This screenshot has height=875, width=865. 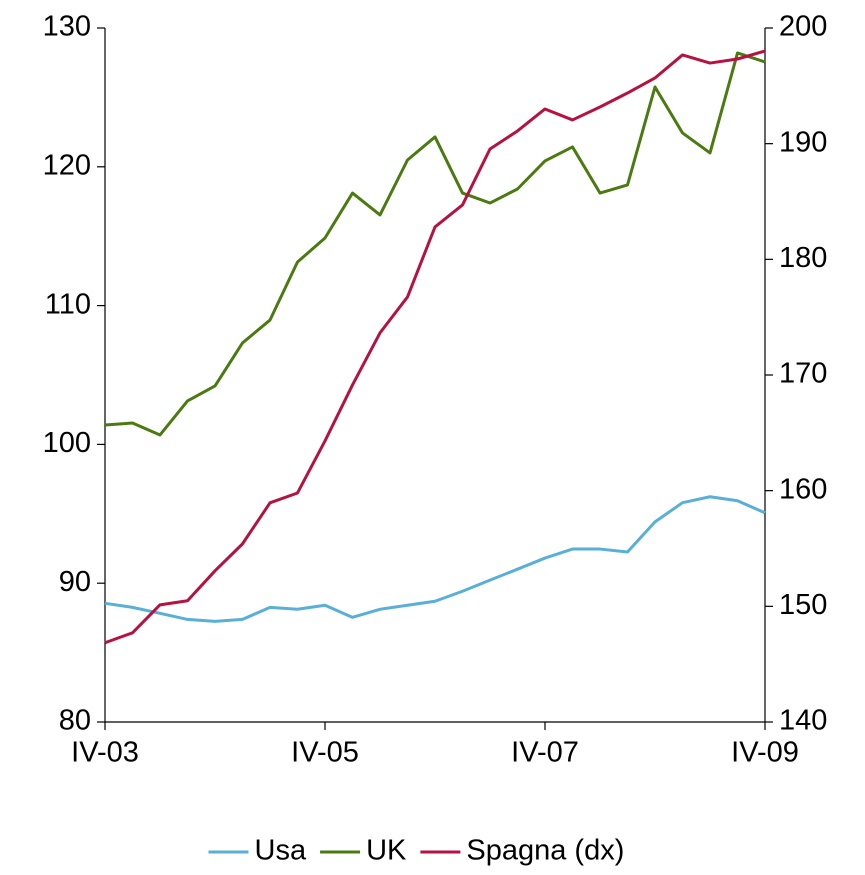 I want to click on y2-tick-label: 160, so click(x=803, y=489).